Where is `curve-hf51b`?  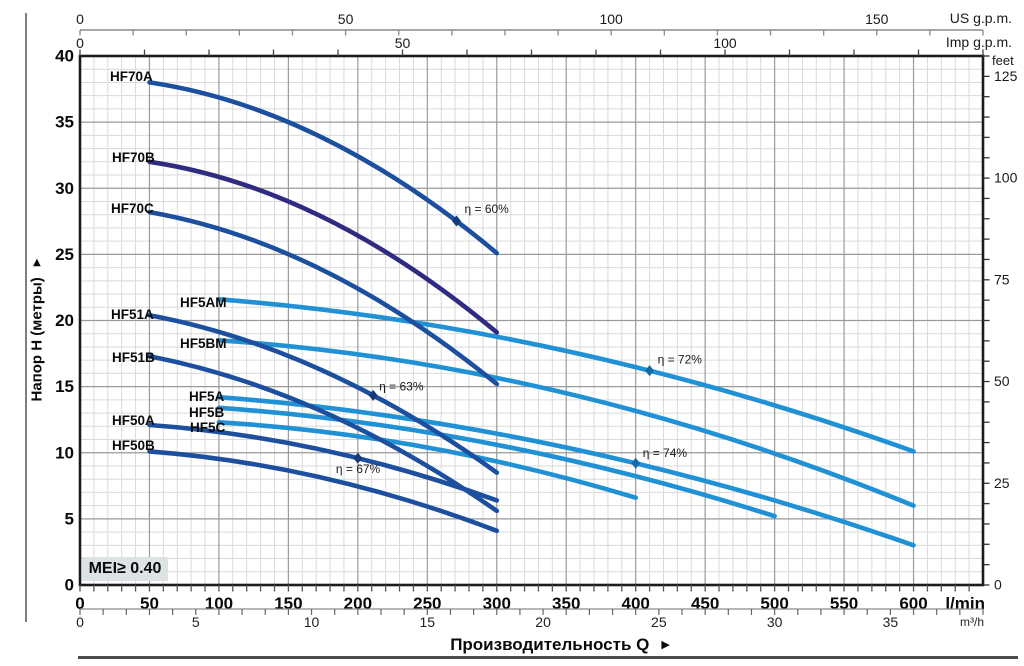
curve-hf51b is located at coordinates (323, 433).